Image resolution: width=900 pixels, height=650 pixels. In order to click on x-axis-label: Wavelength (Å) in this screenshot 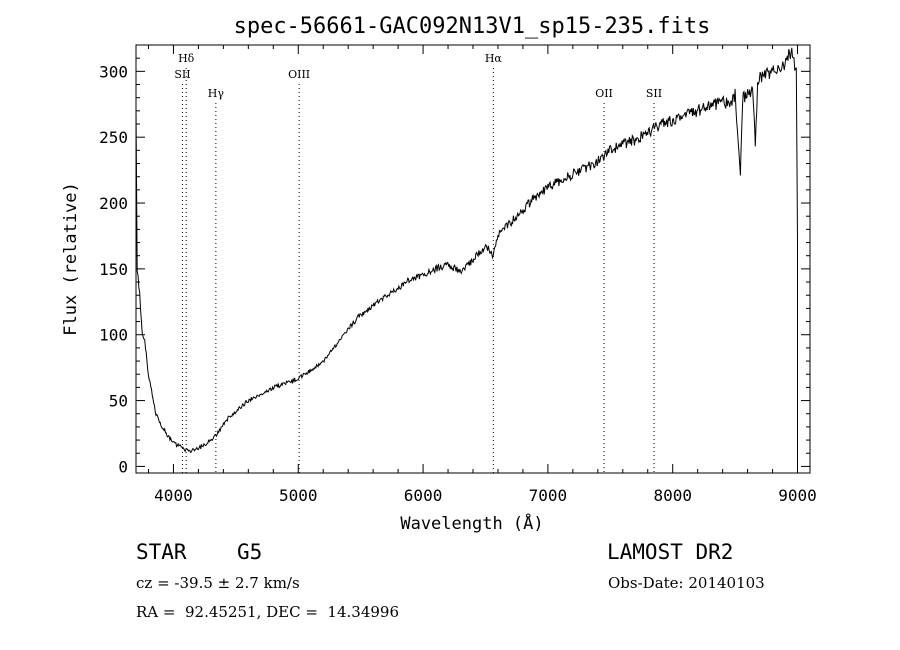, I will do `click(471, 523)`.